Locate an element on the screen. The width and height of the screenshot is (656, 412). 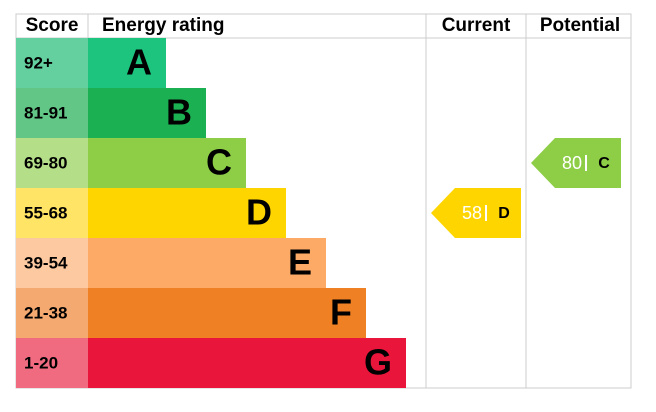
rating-letter: E is located at coordinates (300, 262).